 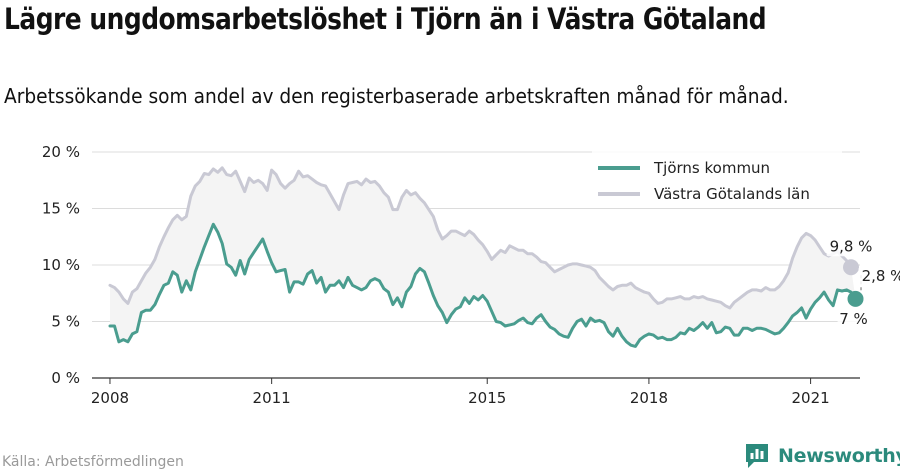 I want to click on legend: Tjörns kommun Västra Götalands län, so click(x=717, y=179).